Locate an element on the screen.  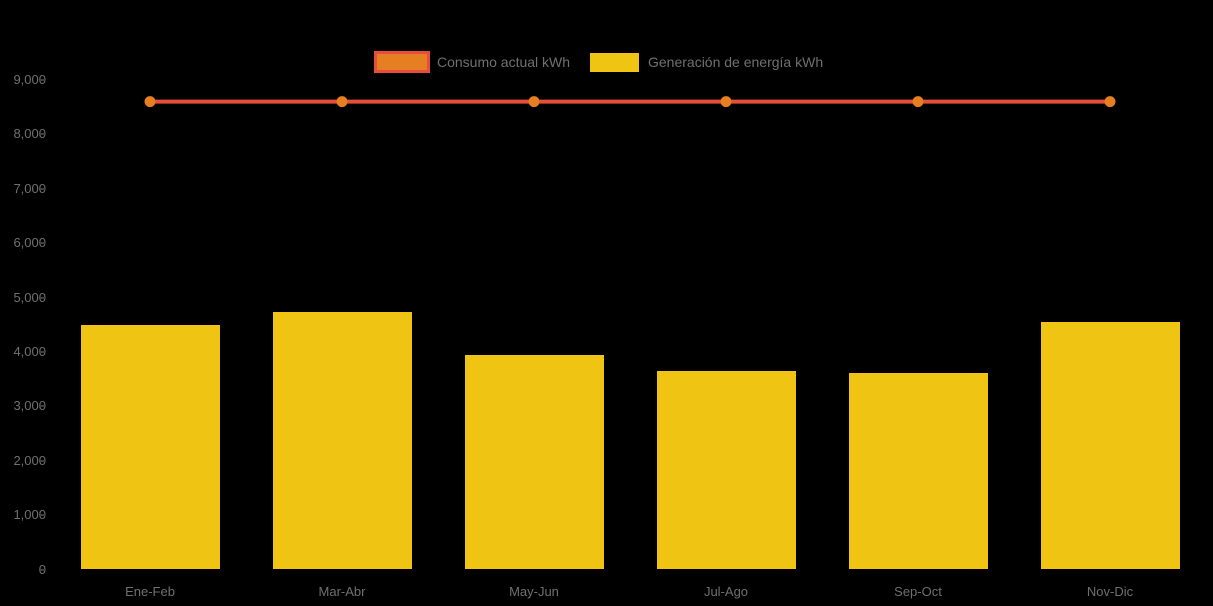
y-axis-tick-label: 4,000 is located at coordinates (29, 351).